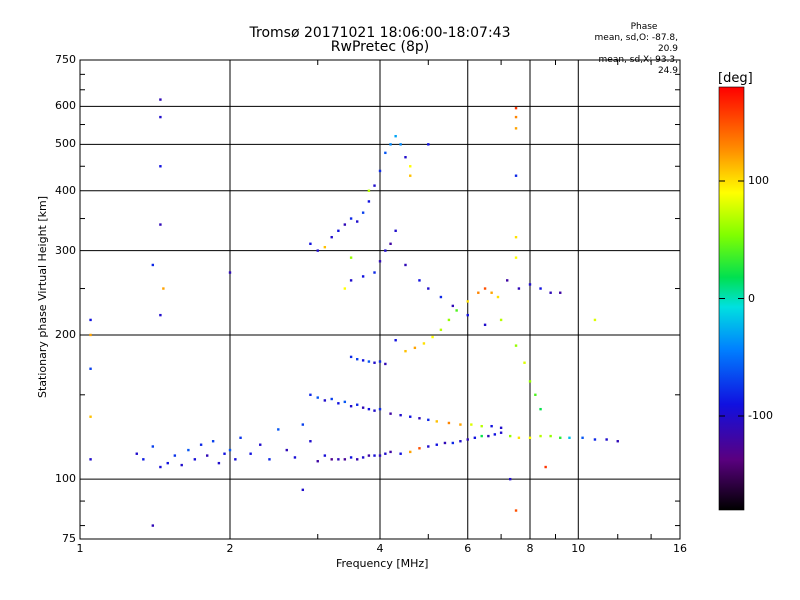  What do you see at coordinates (735, 78) in the screenshot?
I see `colorbar-label: [deg]` at bounding box center [735, 78].